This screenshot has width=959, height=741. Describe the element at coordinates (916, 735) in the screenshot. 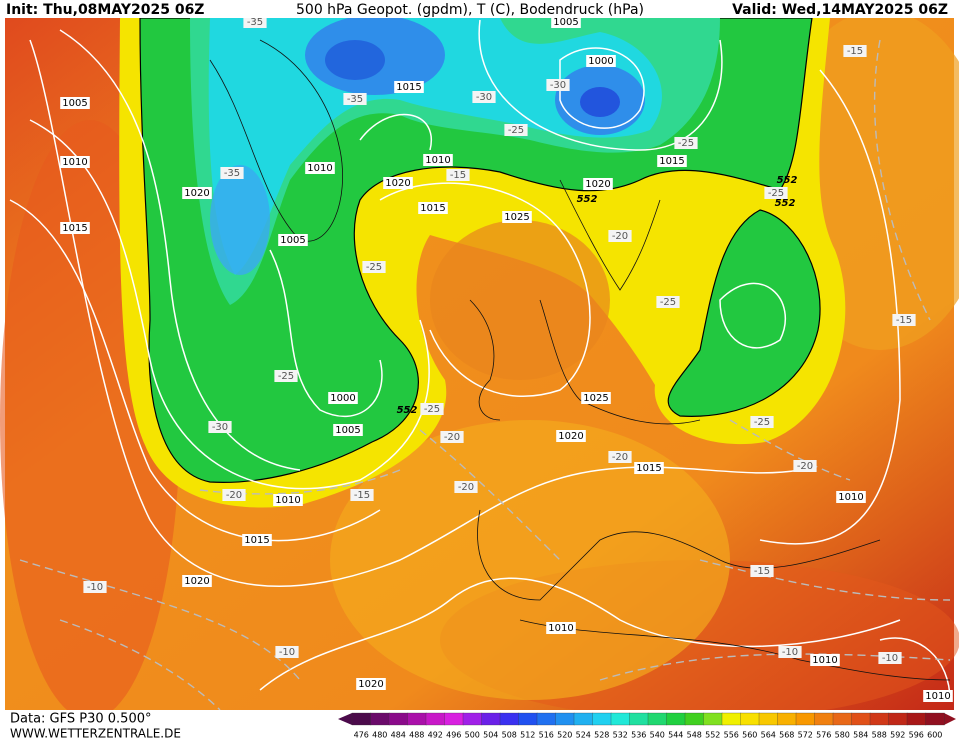

I see `colorbar-label: 596` at that location.